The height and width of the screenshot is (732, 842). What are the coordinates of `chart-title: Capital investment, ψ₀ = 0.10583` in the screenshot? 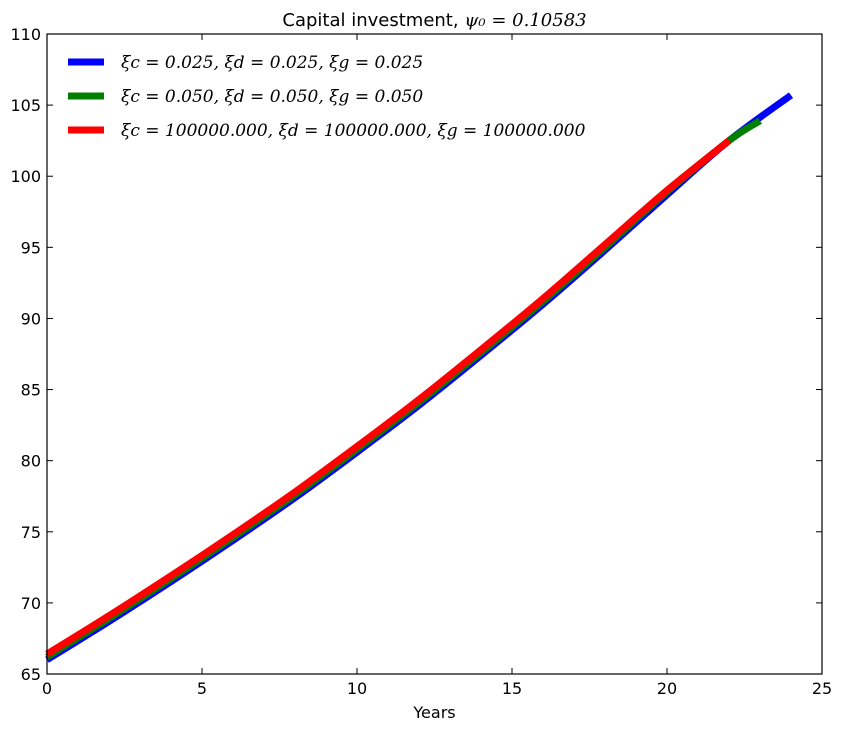 It's located at (434, 20).